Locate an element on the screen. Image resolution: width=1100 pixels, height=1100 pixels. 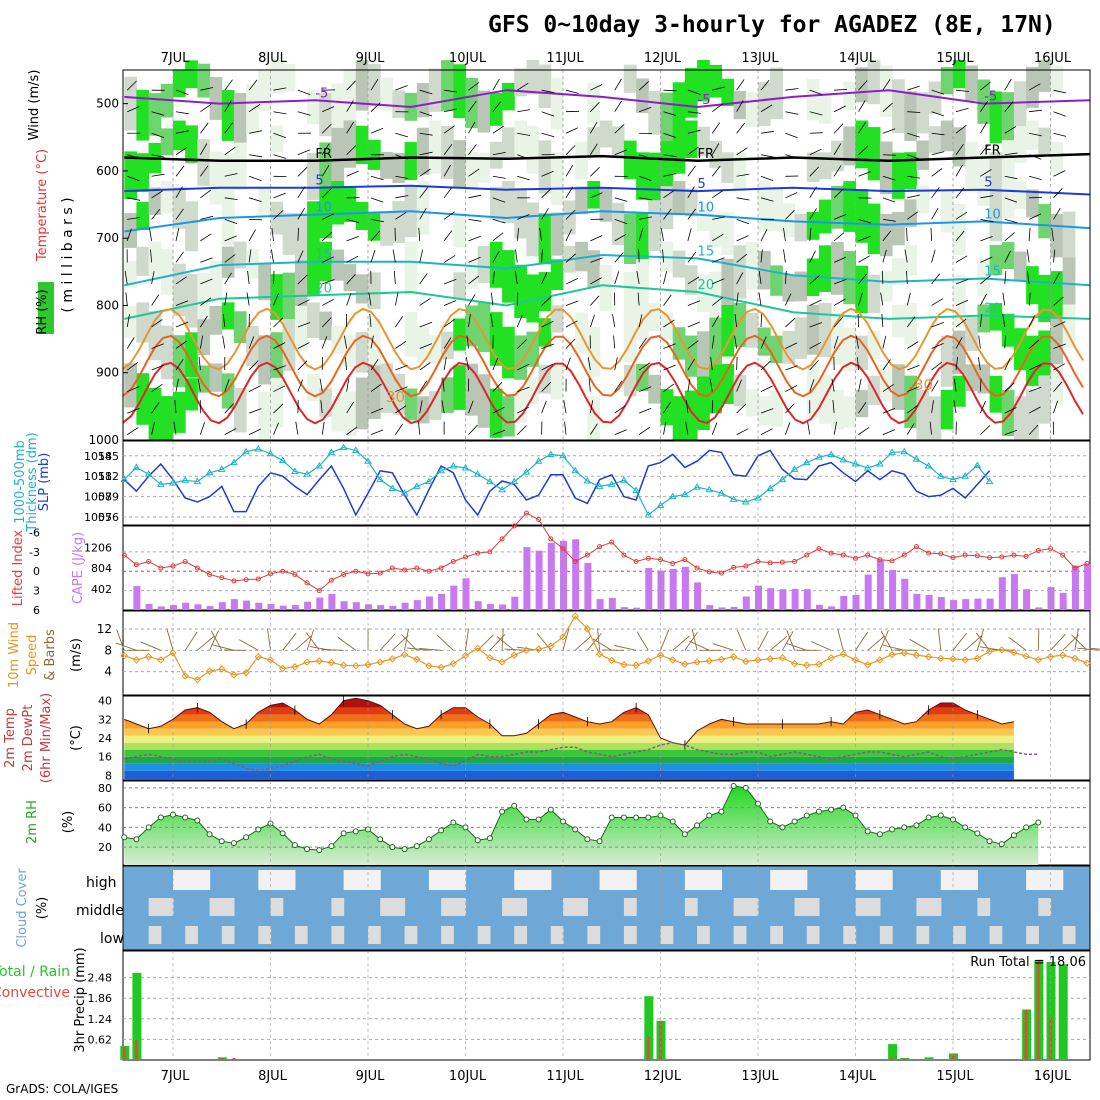
panel-frame is located at coordinates (606, 653).